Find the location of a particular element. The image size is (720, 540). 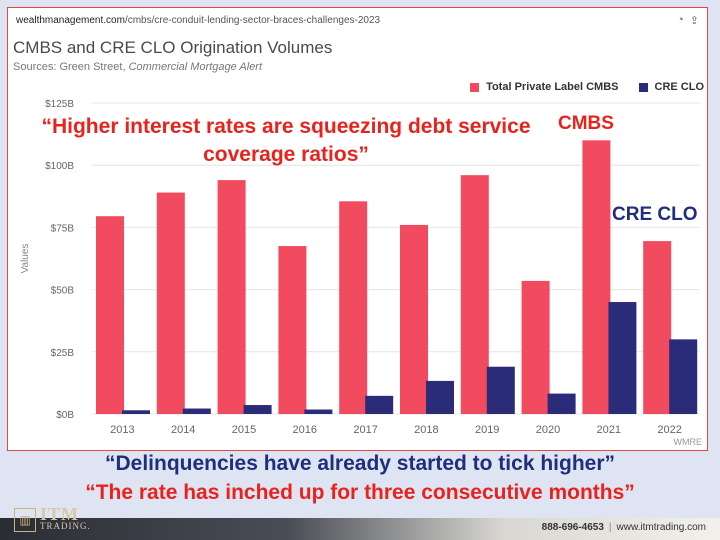

y-tick-label: $125B is located at coordinates (59, 104).